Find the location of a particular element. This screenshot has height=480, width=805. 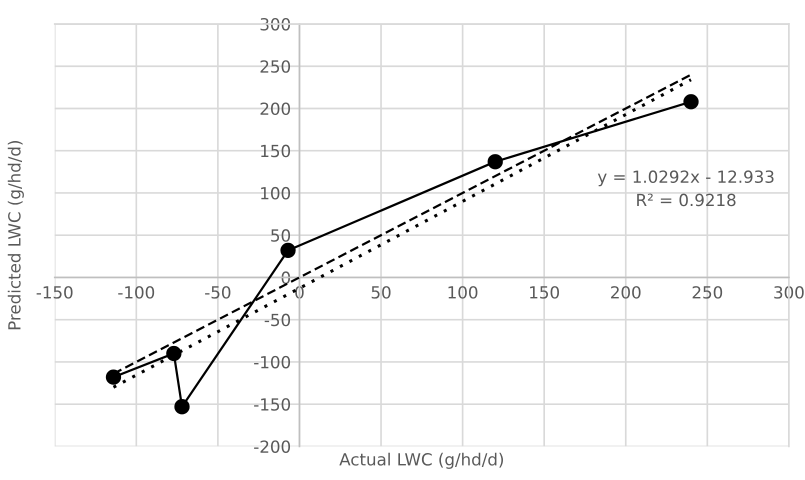

y-tick-label: -50 is located at coordinates (277, 320).